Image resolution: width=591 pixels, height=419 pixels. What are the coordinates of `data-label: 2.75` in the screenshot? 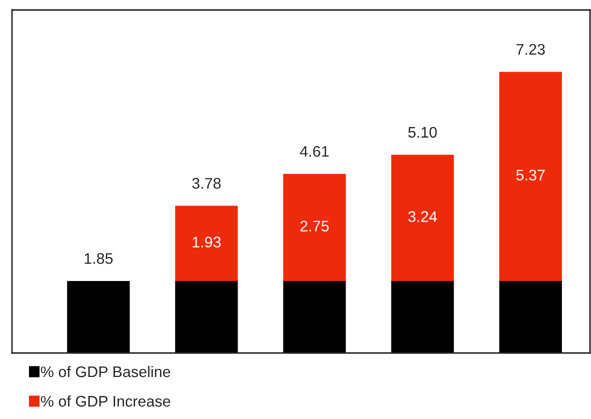 It's located at (314, 226).